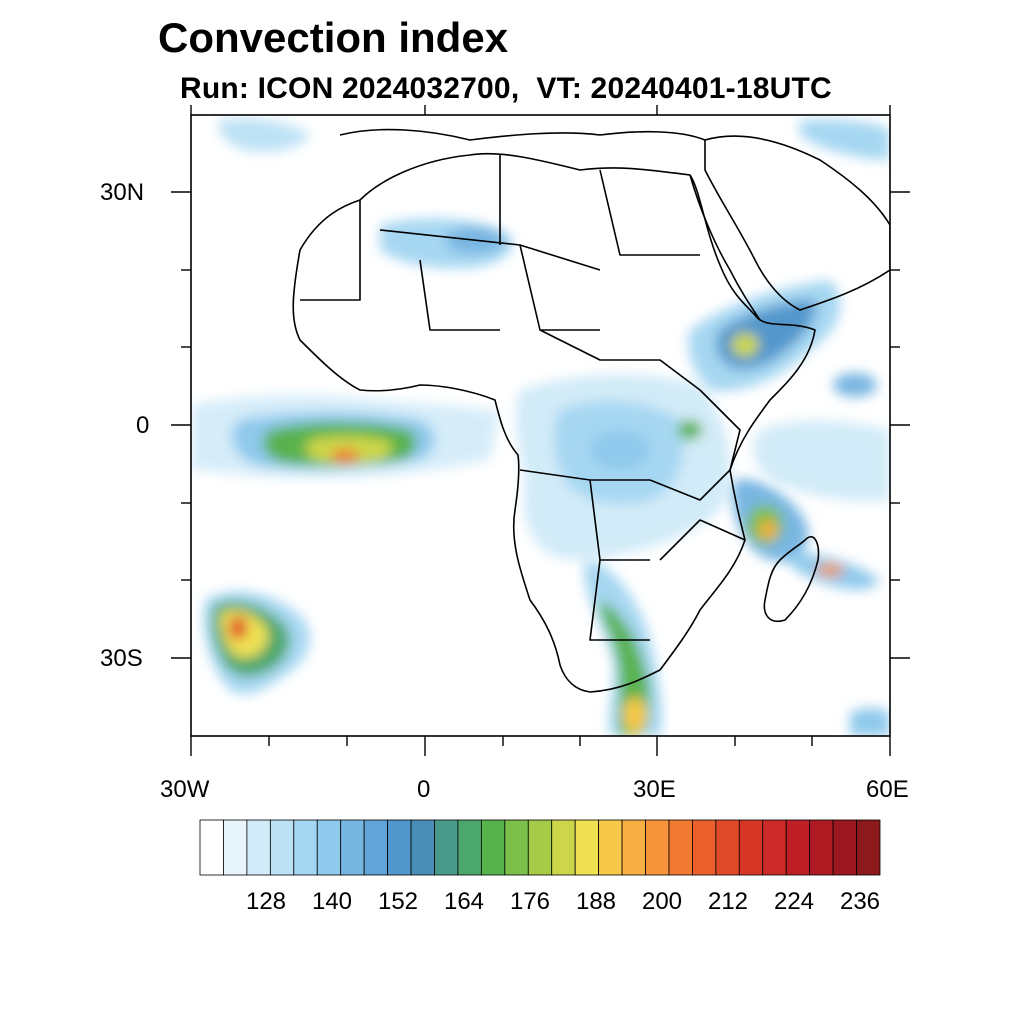 The width and height of the screenshot is (1024, 1024). What do you see at coordinates (121, 658) in the screenshot?
I see `lat-label-30s: 30S` at bounding box center [121, 658].